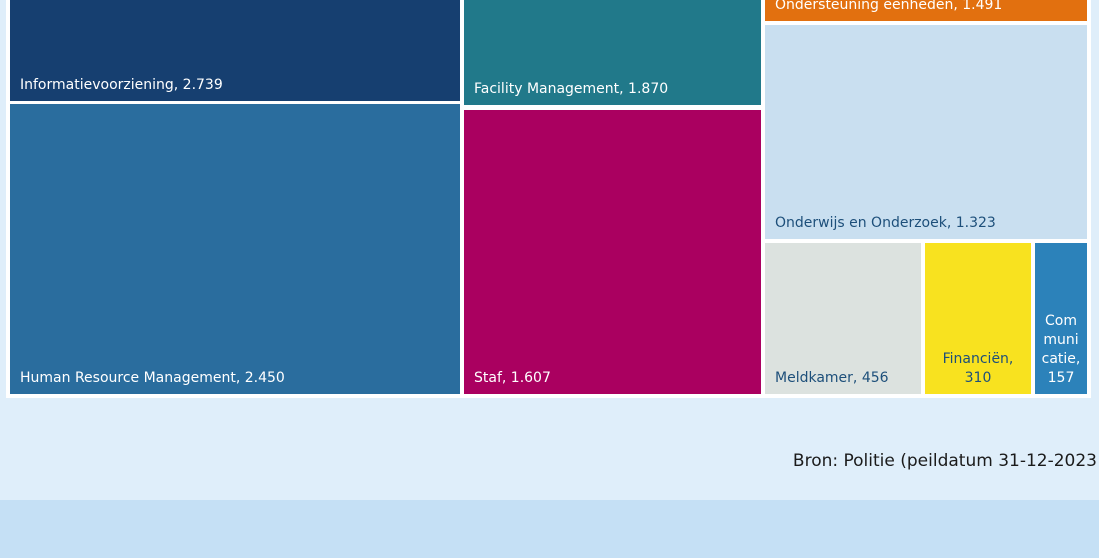 This screenshot has width=1099, height=558. What do you see at coordinates (152, 378) in the screenshot?
I see `cell-label: Human Resource Management, 2.450` at bounding box center [152, 378].